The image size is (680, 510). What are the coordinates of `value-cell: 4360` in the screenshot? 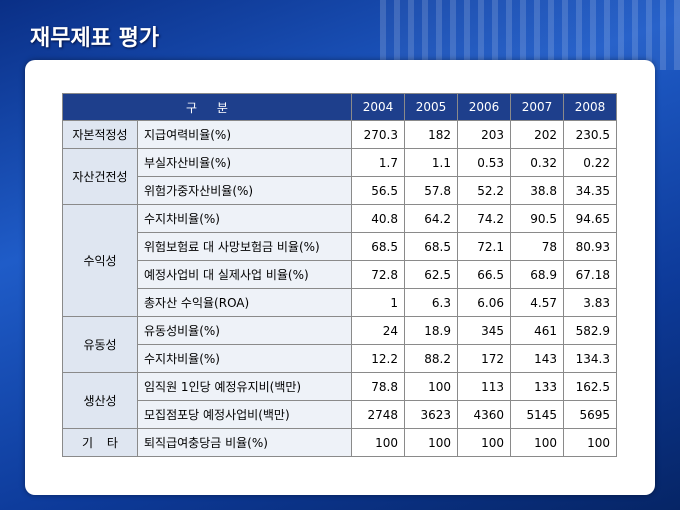 It's located at (484, 414).